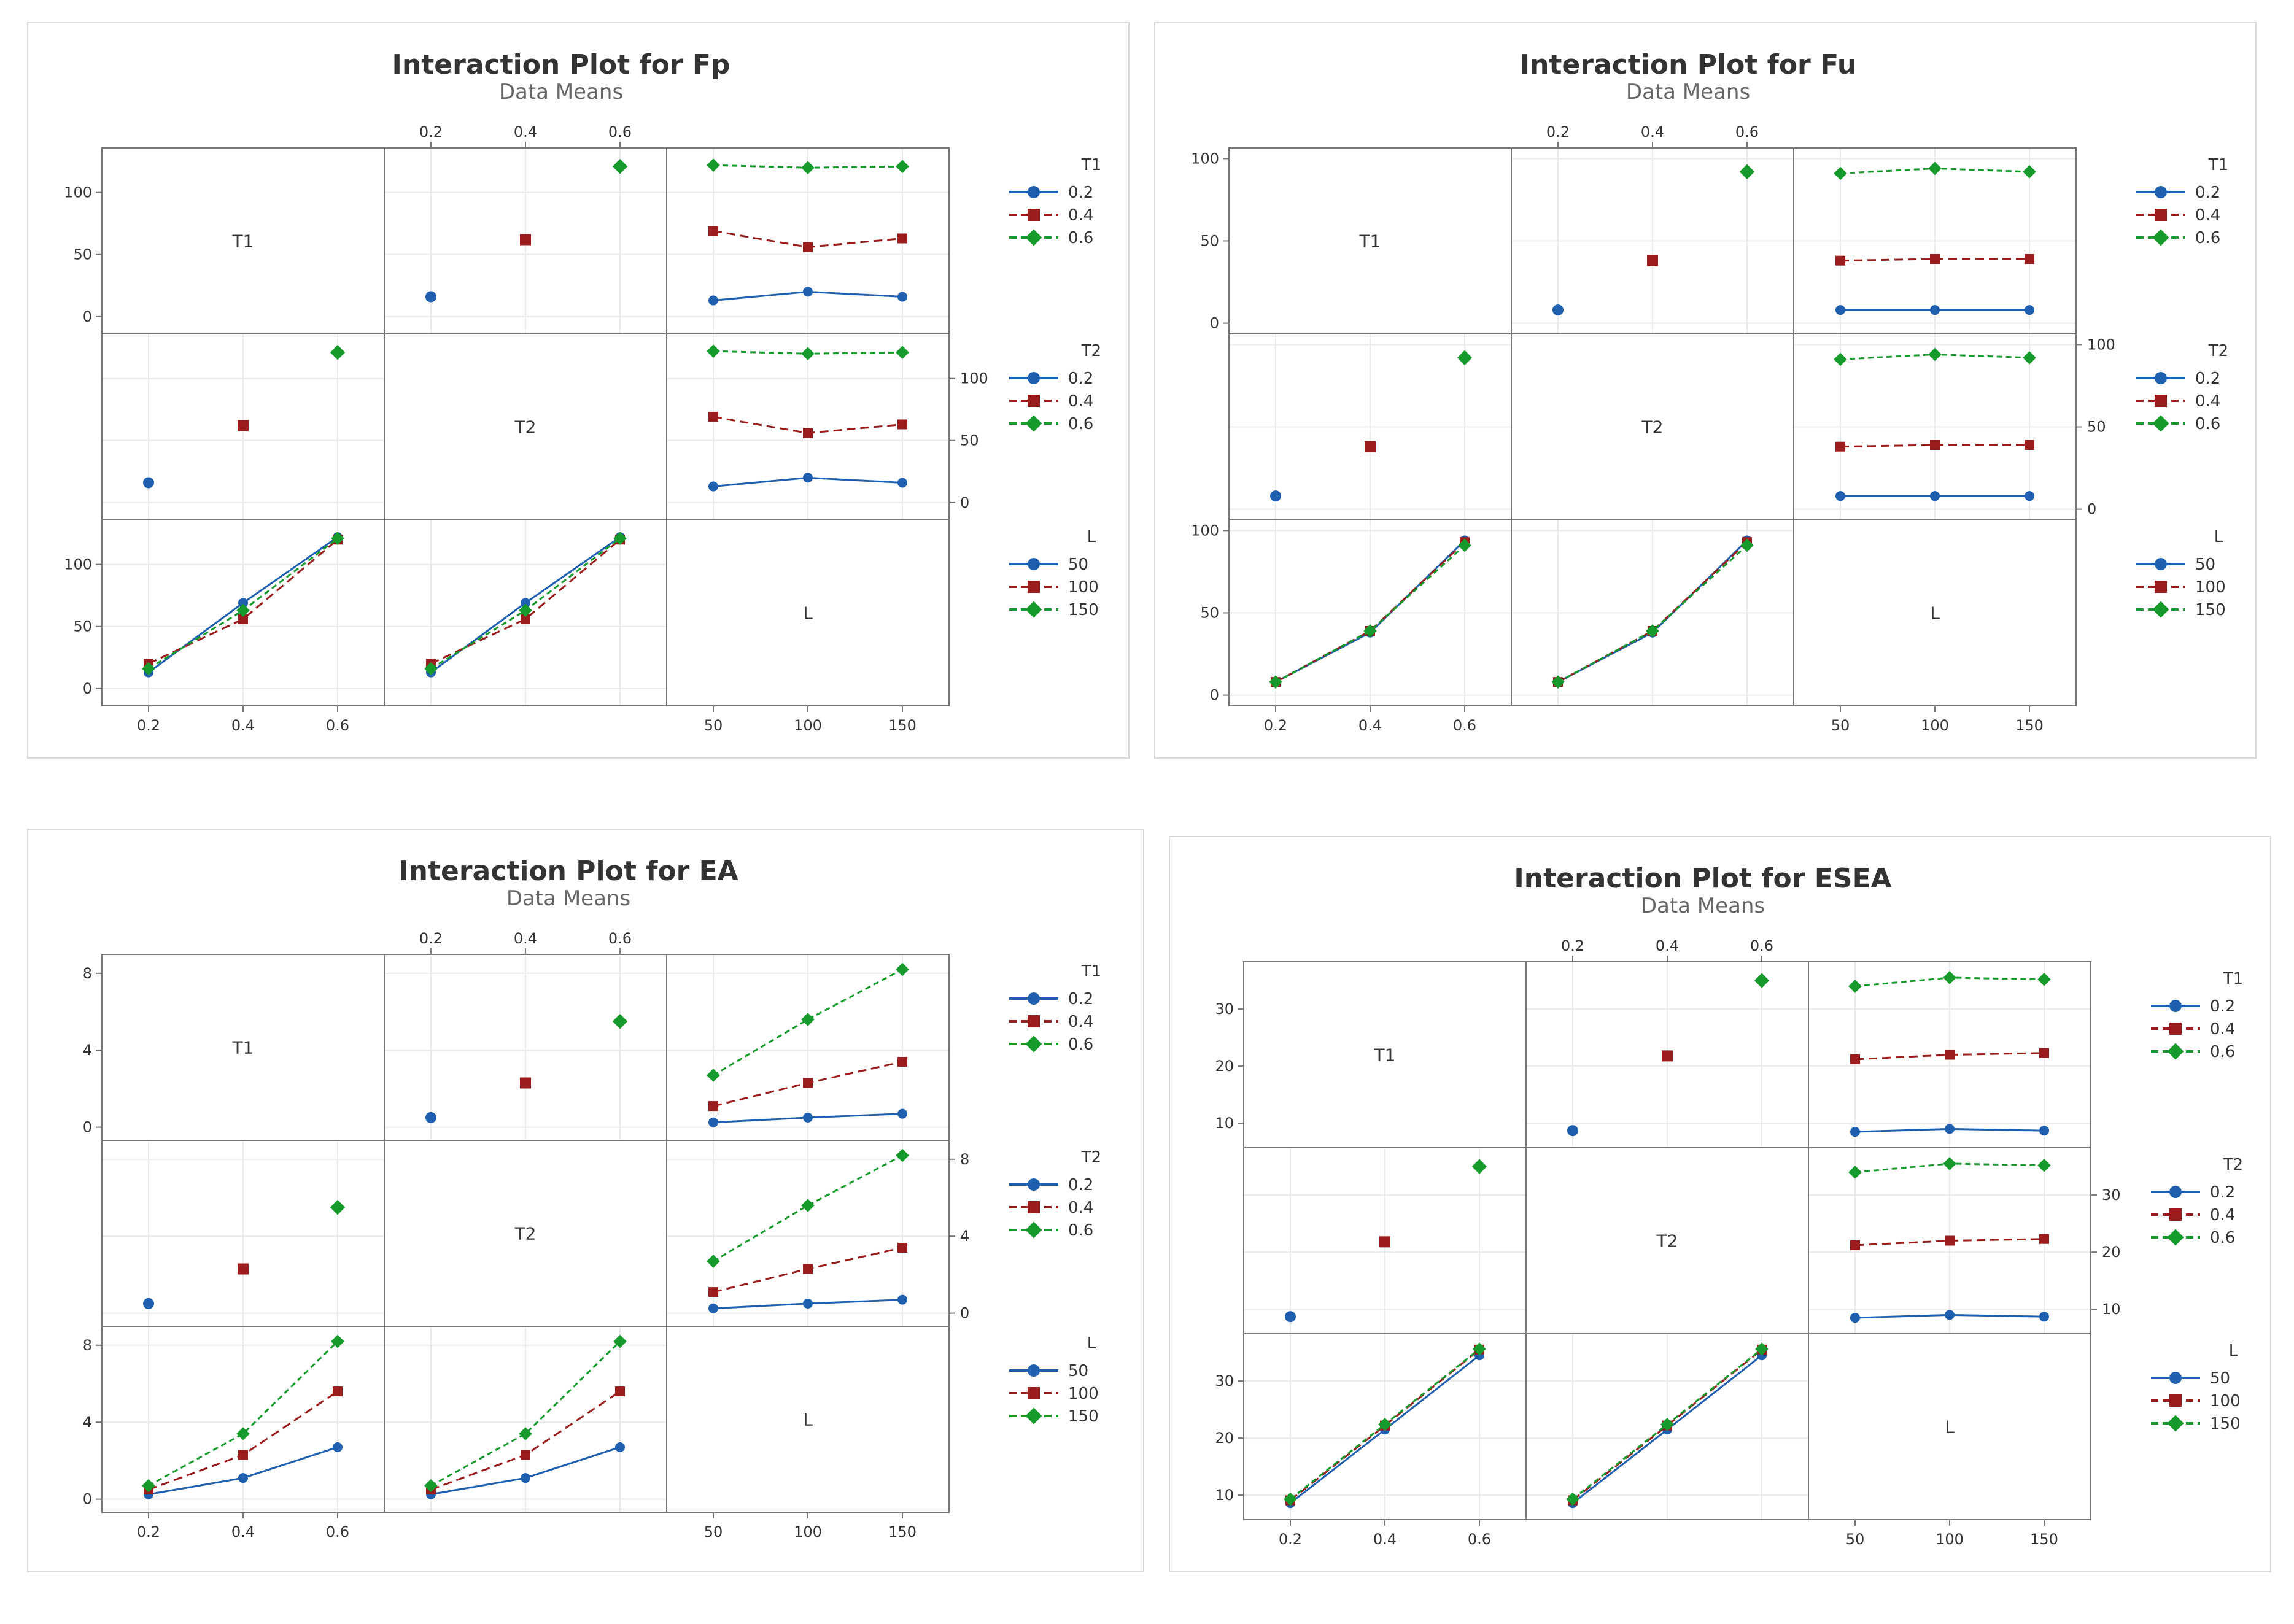 The image size is (2294, 1624). I want to click on x-tick-label: 100, so click(808, 1532).